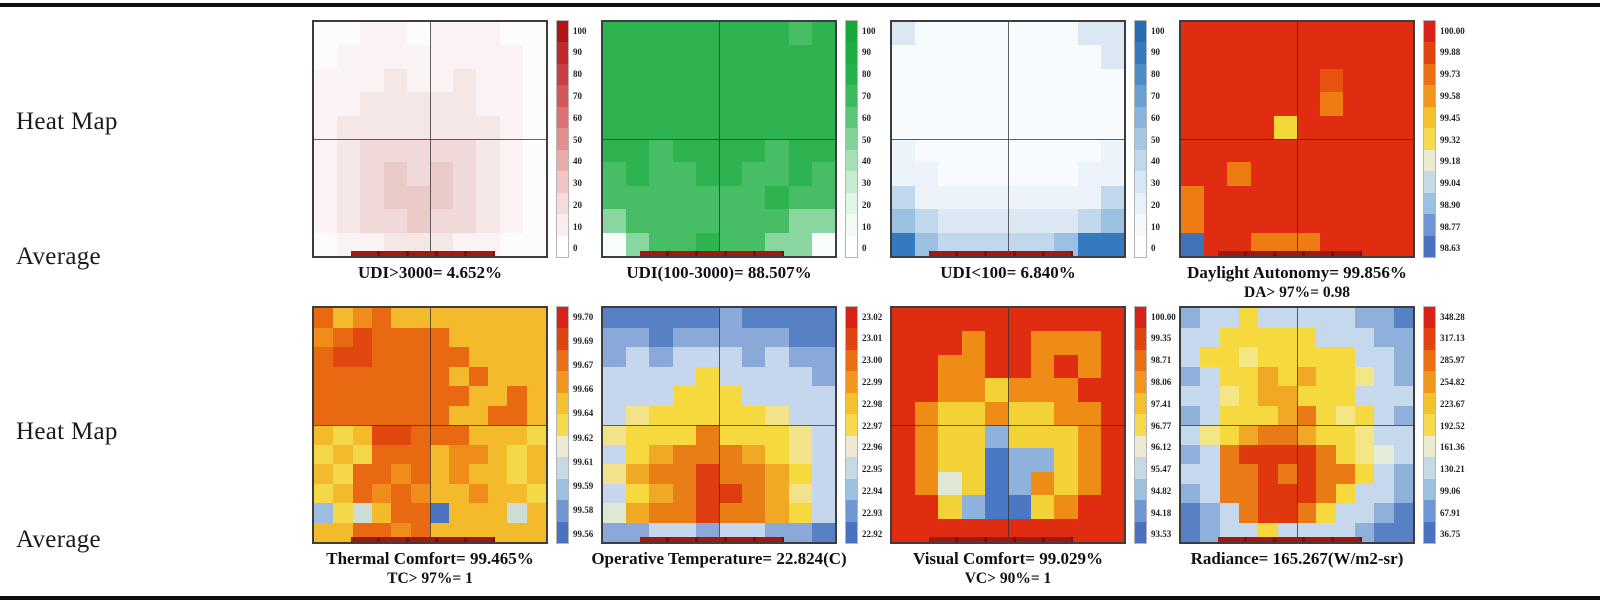 The height and width of the screenshot is (607, 1600). What do you see at coordinates (872, 534) in the screenshot?
I see `colorbar-tick-label: 22.92` at bounding box center [872, 534].